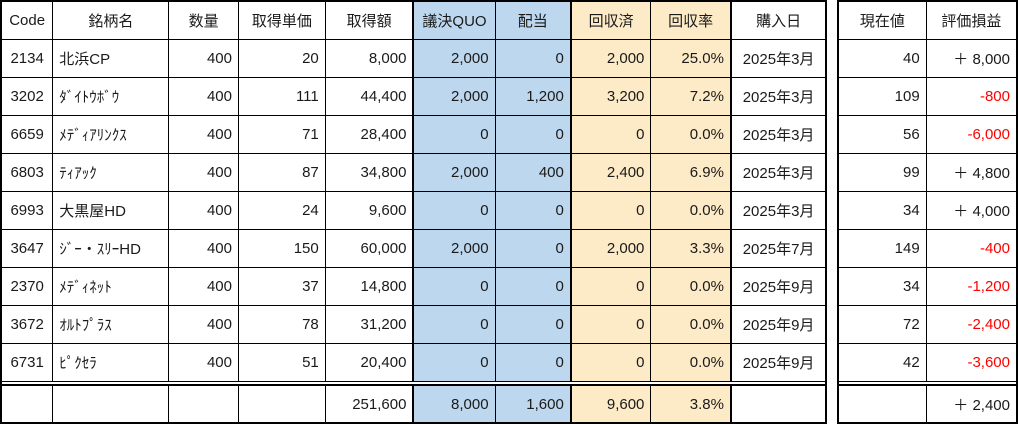  What do you see at coordinates (111, 404) in the screenshot?
I see `total-cell-name` at bounding box center [111, 404].